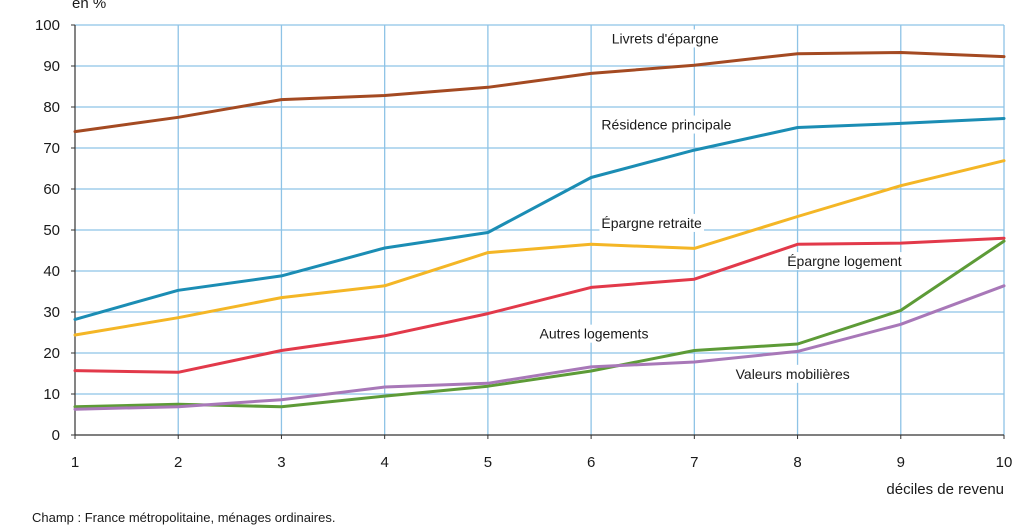 Image resolution: width=1024 pixels, height=526 pixels. Describe the element at coordinates (51, 230) in the screenshot. I see `y-tick-label-50: 50` at that location.